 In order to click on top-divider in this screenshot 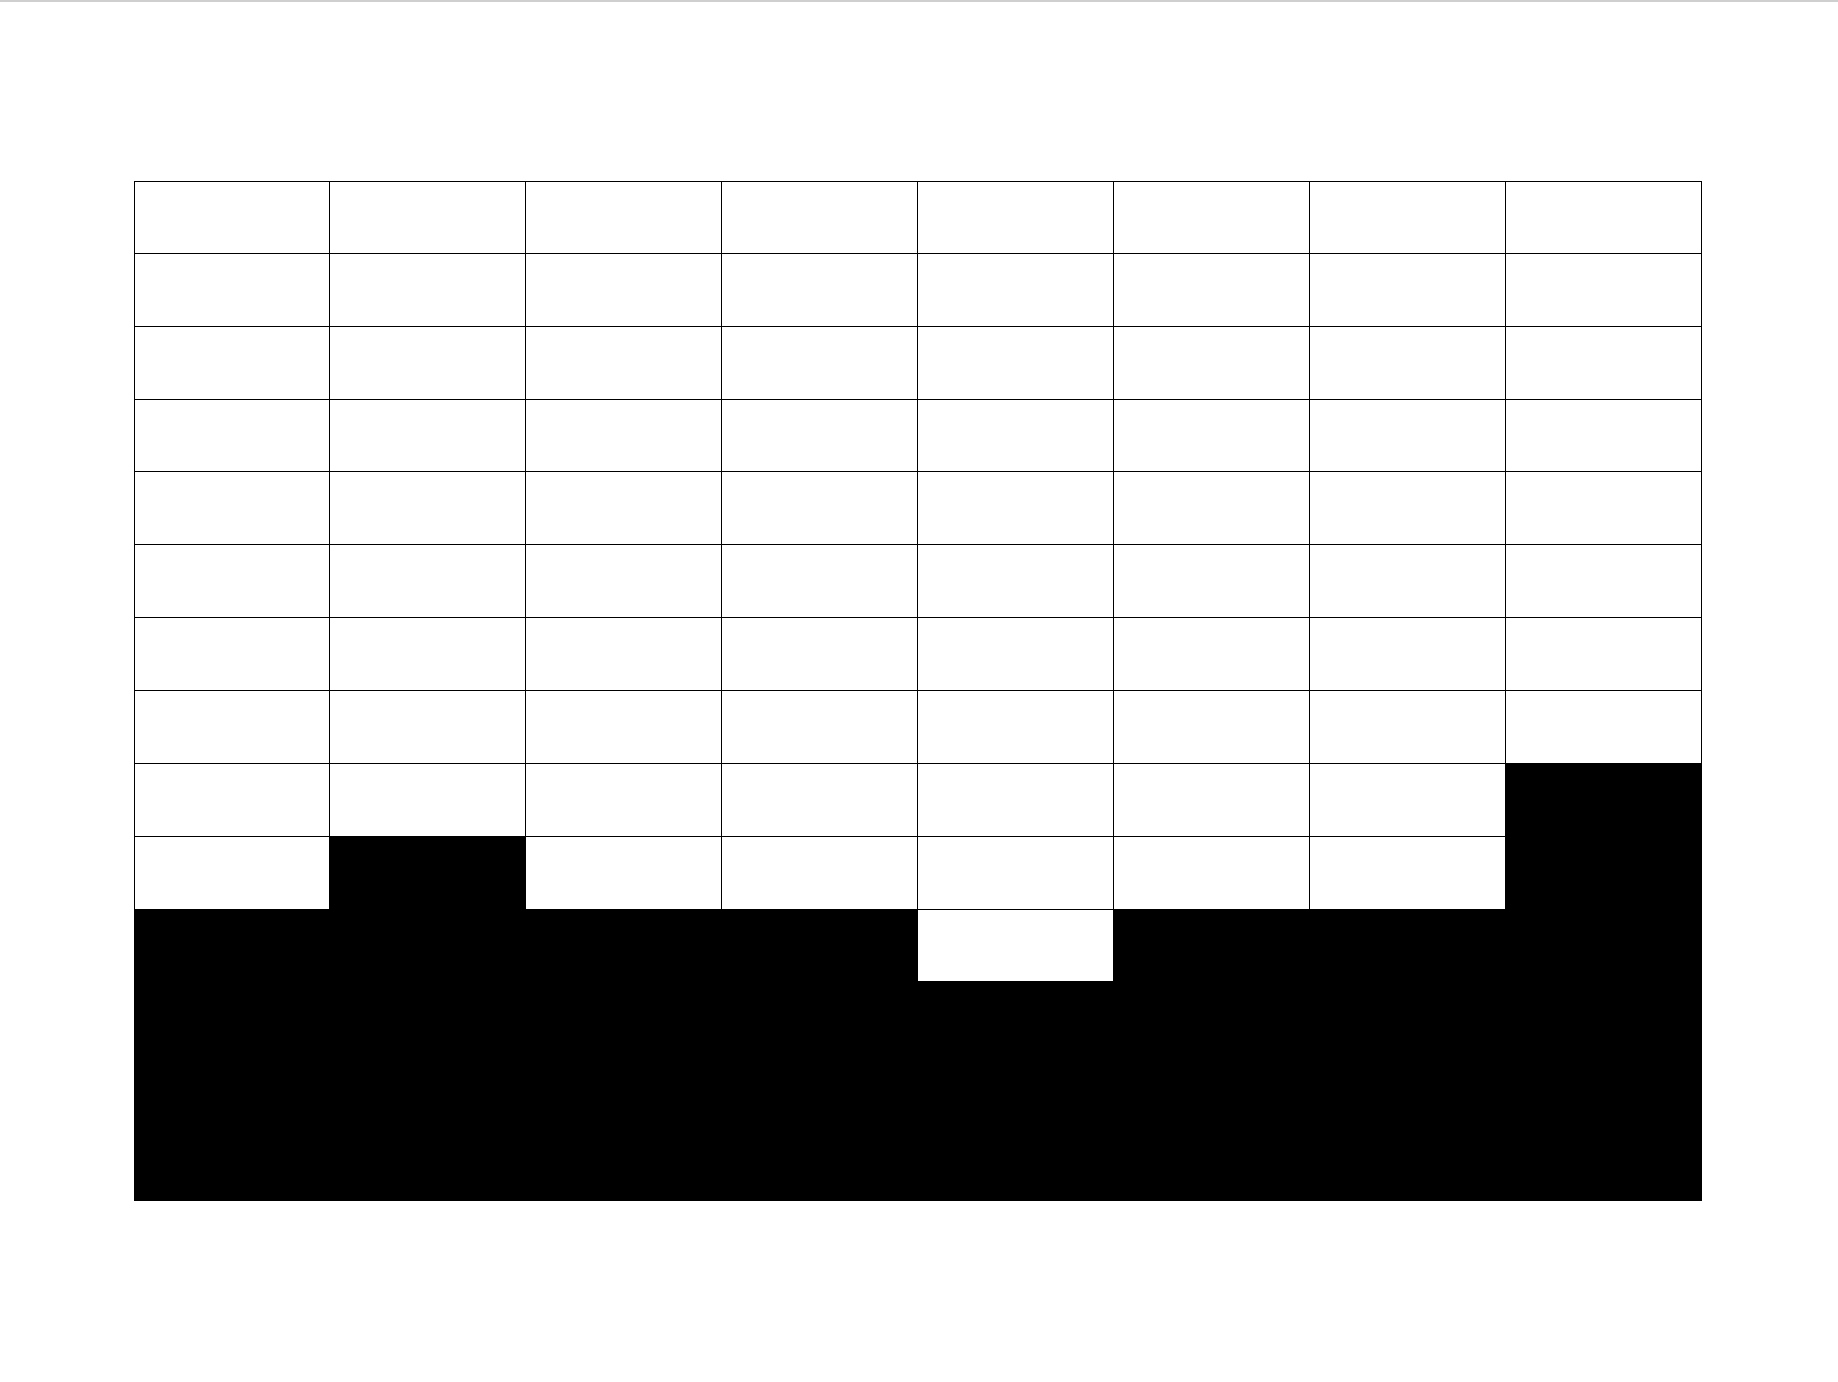, I will do `click(919, 1)`.